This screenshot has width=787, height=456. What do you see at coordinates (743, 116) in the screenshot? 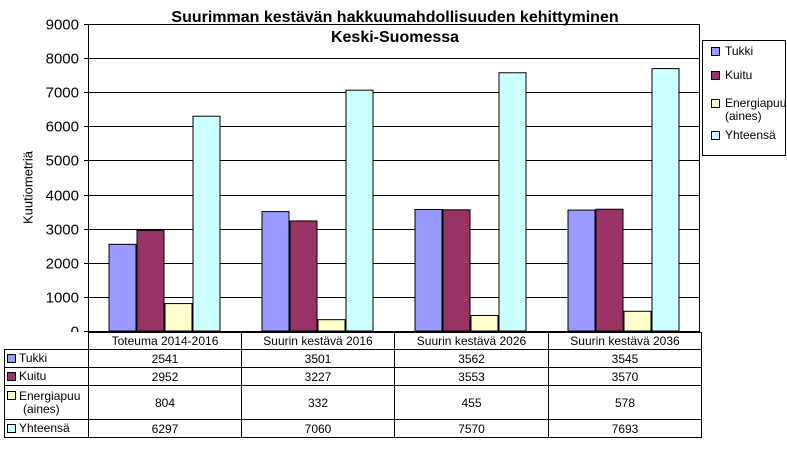
I see `legend-label: (aines)` at bounding box center [743, 116].